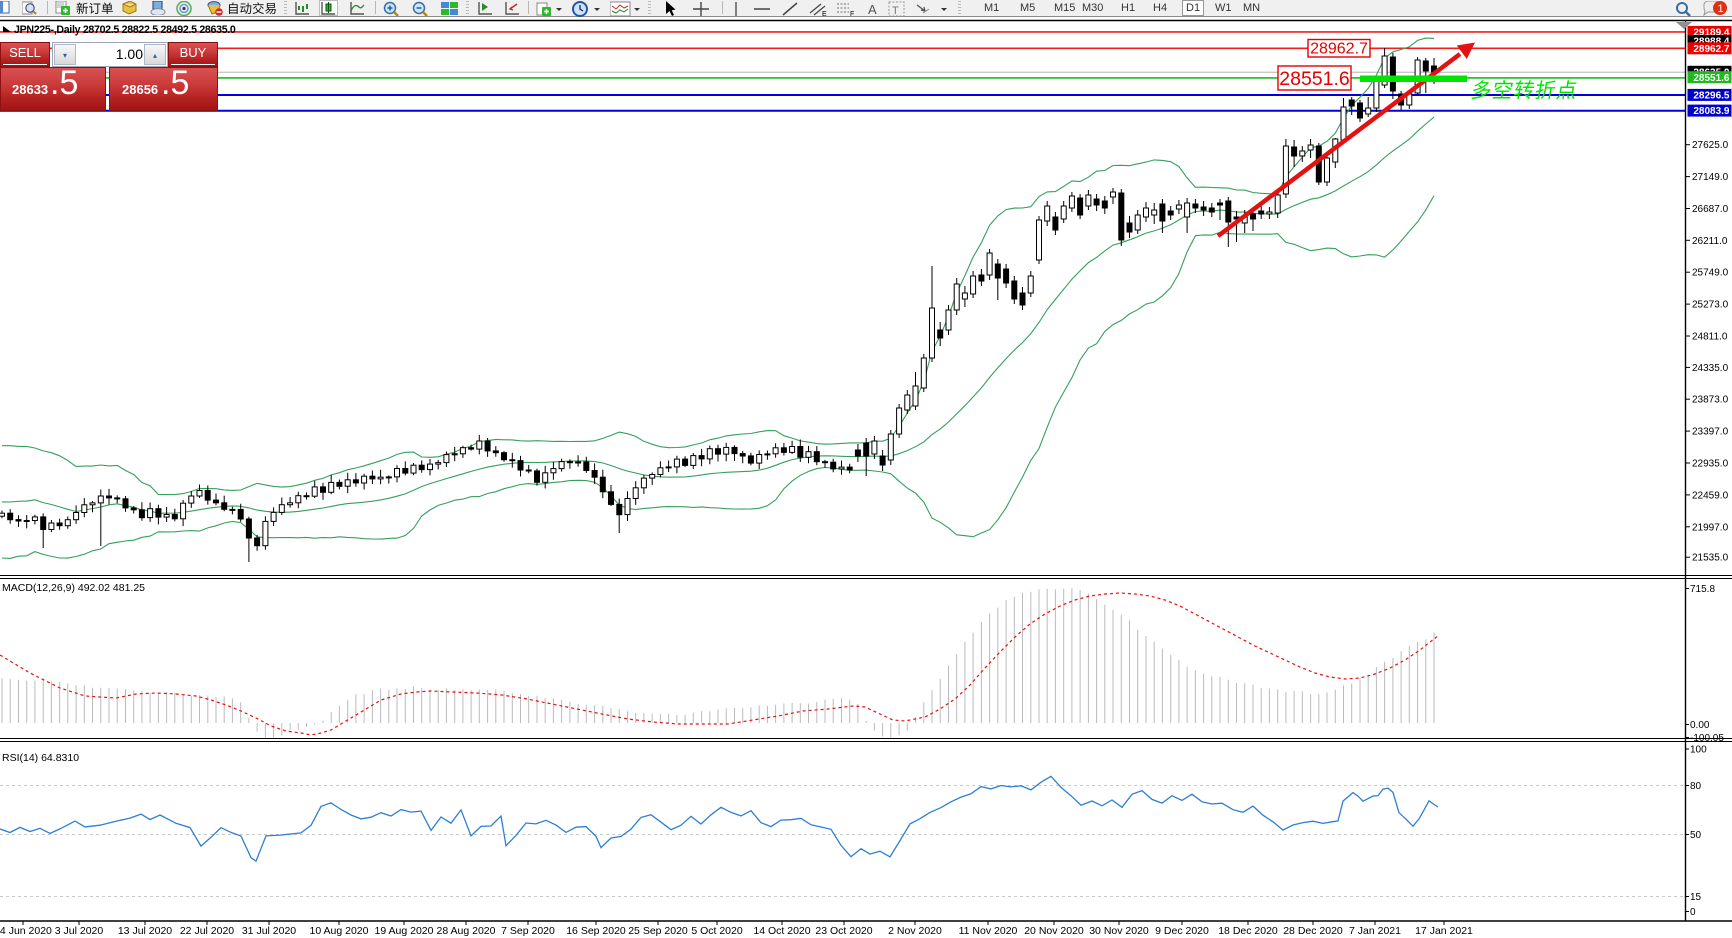 The width and height of the screenshot is (1732, 938). Describe the element at coordinates (1313, 931) in the screenshot. I see `svg-text: 28 Dec 2020` at that location.